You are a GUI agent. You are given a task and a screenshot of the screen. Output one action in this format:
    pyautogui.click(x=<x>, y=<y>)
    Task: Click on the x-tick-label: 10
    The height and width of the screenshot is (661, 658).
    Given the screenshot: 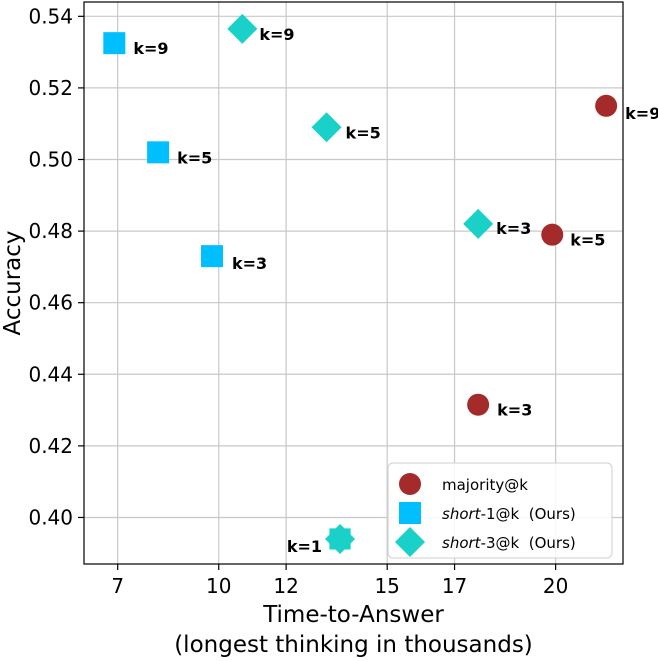 What is the action you would take?
    pyautogui.click(x=218, y=586)
    